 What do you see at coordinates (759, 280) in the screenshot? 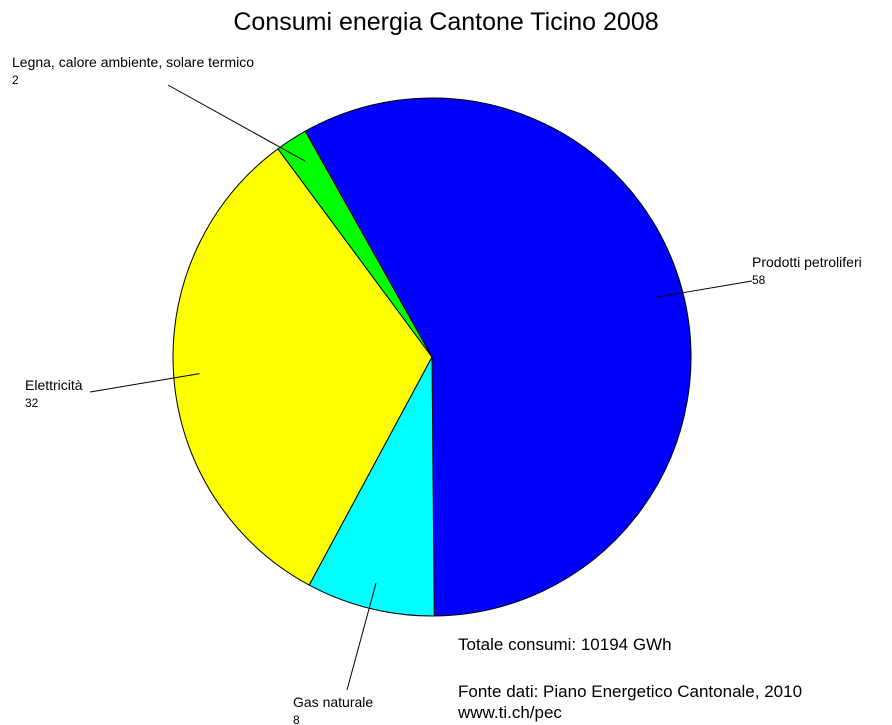
I see `slice-value: 58` at bounding box center [759, 280].